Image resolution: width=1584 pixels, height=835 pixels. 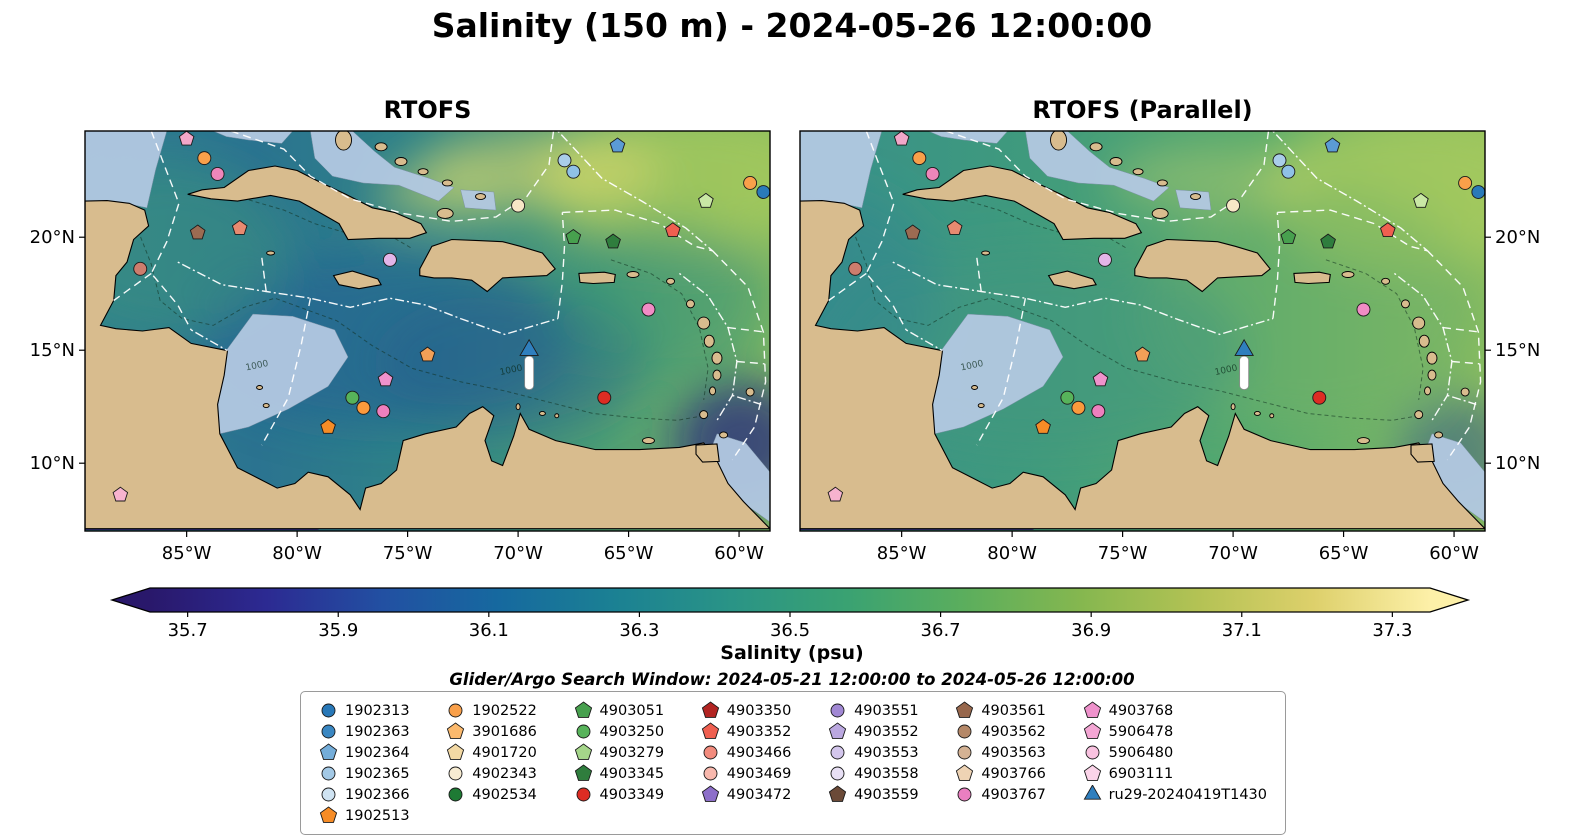 What do you see at coordinates (1091, 630) in the screenshot?
I see `colorbar-tick-label: 36.9` at bounding box center [1091, 630].